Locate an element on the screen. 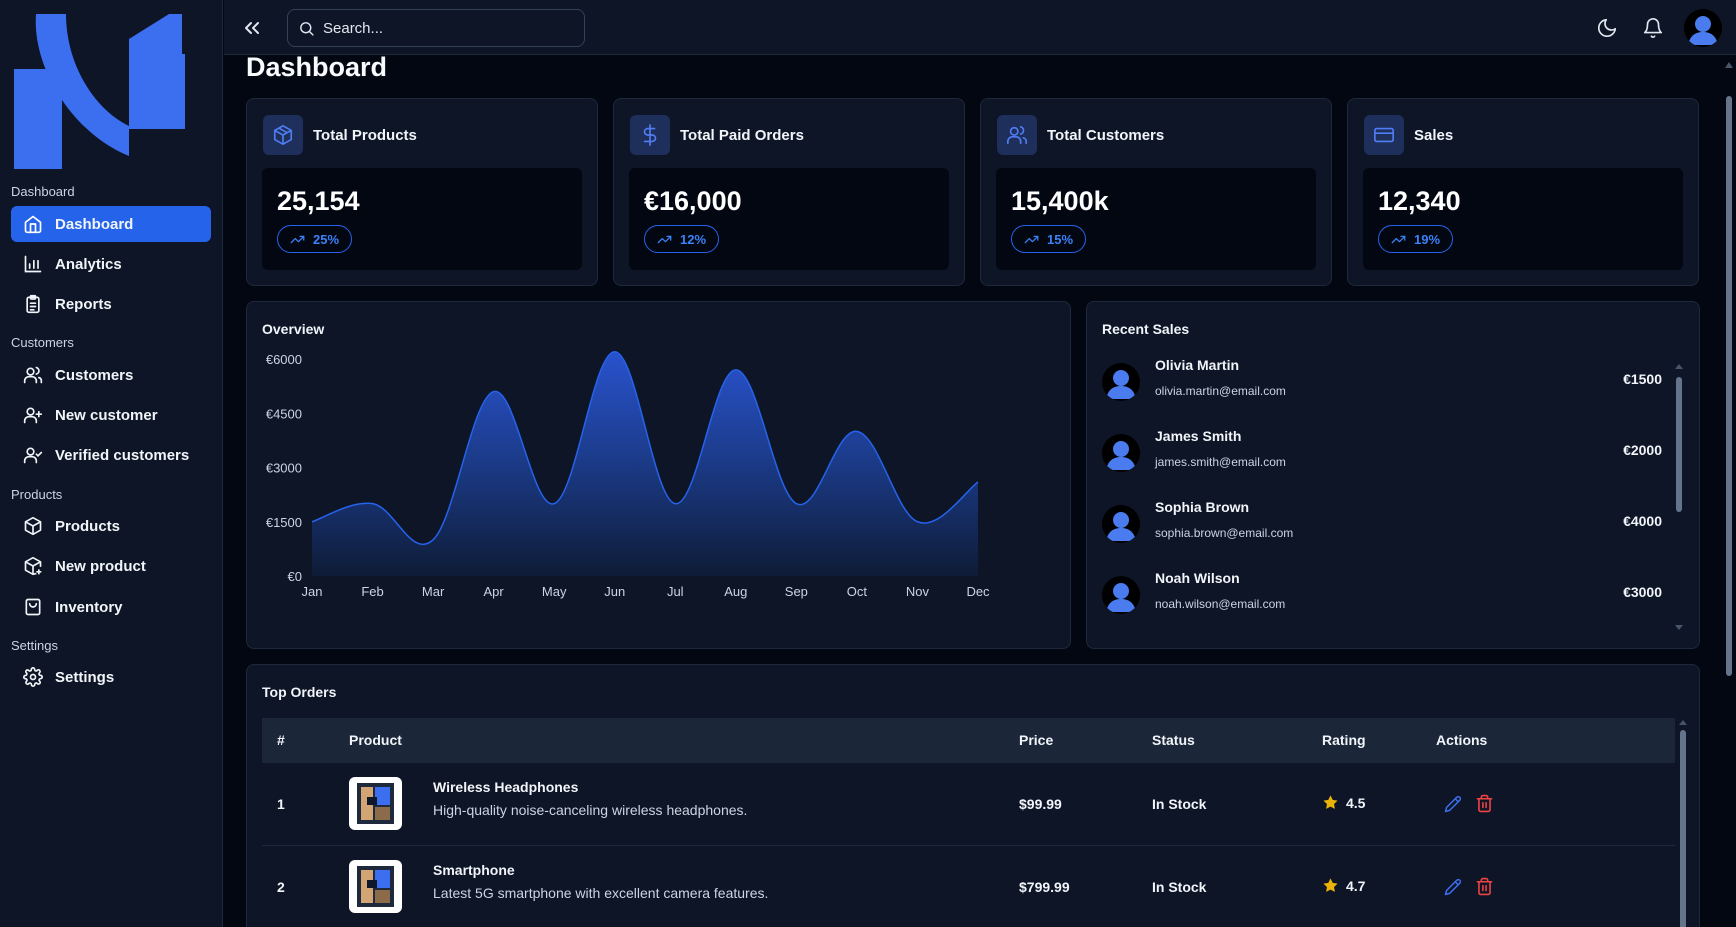  bar-chart-icon is located at coordinates (33, 264).